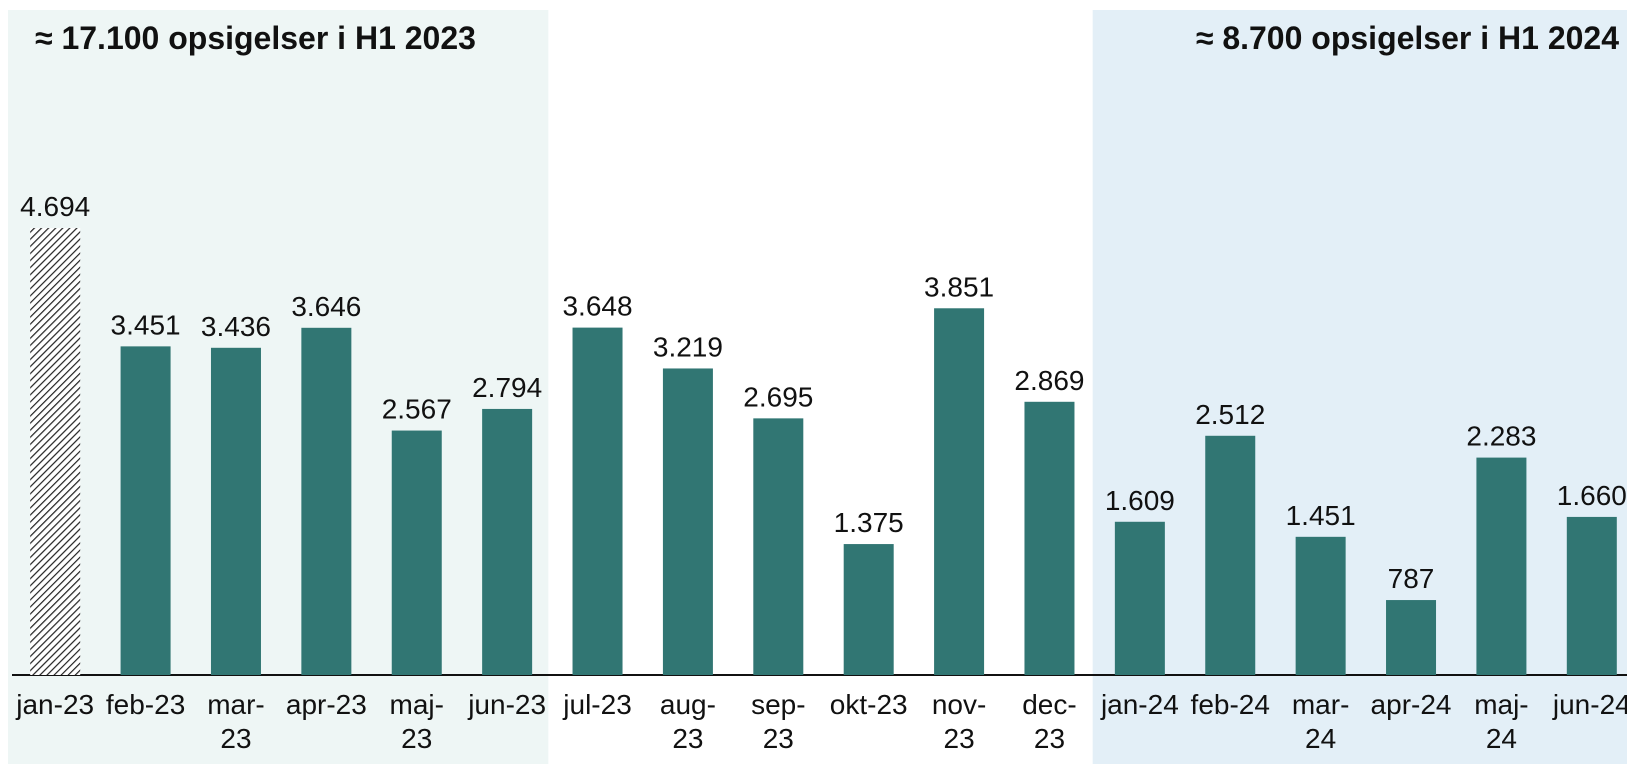  Describe the element at coordinates (1407, 38) in the screenshot. I see `annotation: ≈ 8.700 opsigelser i H1 2024` at that location.